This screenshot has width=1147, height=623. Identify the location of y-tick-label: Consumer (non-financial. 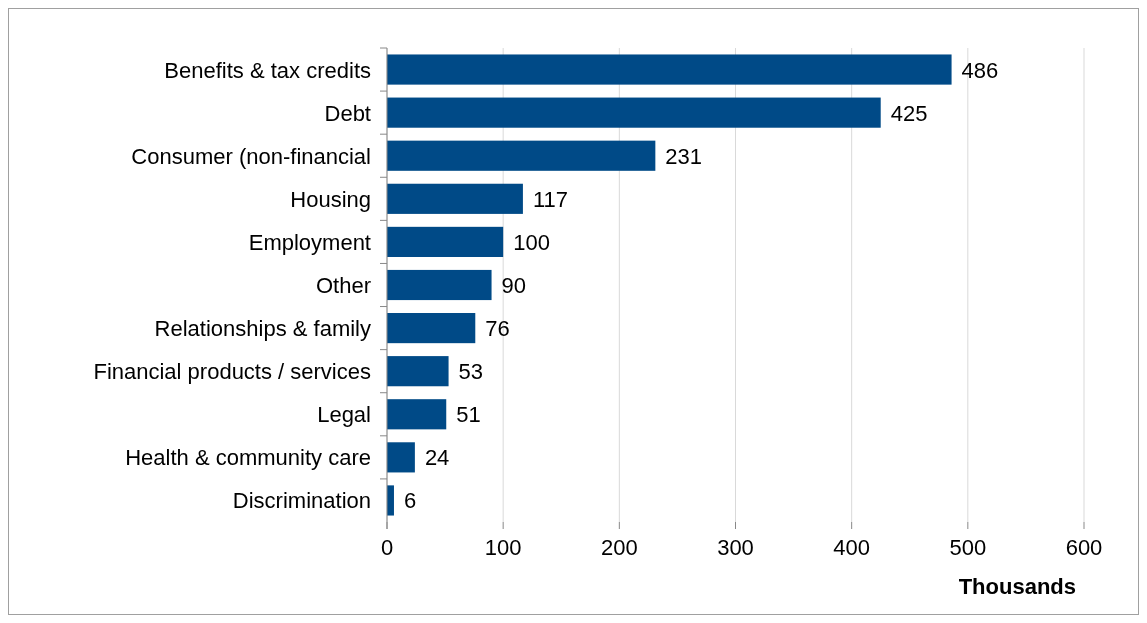
(251, 156).